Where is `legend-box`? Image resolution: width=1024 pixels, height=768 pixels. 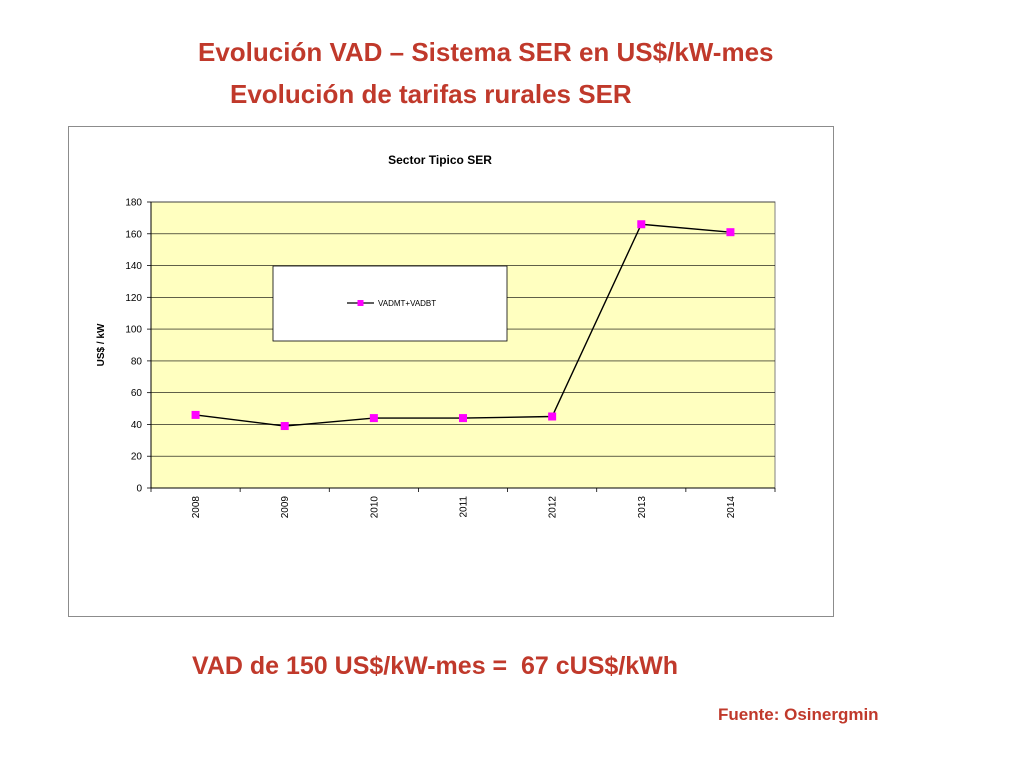 legend-box is located at coordinates (390, 303).